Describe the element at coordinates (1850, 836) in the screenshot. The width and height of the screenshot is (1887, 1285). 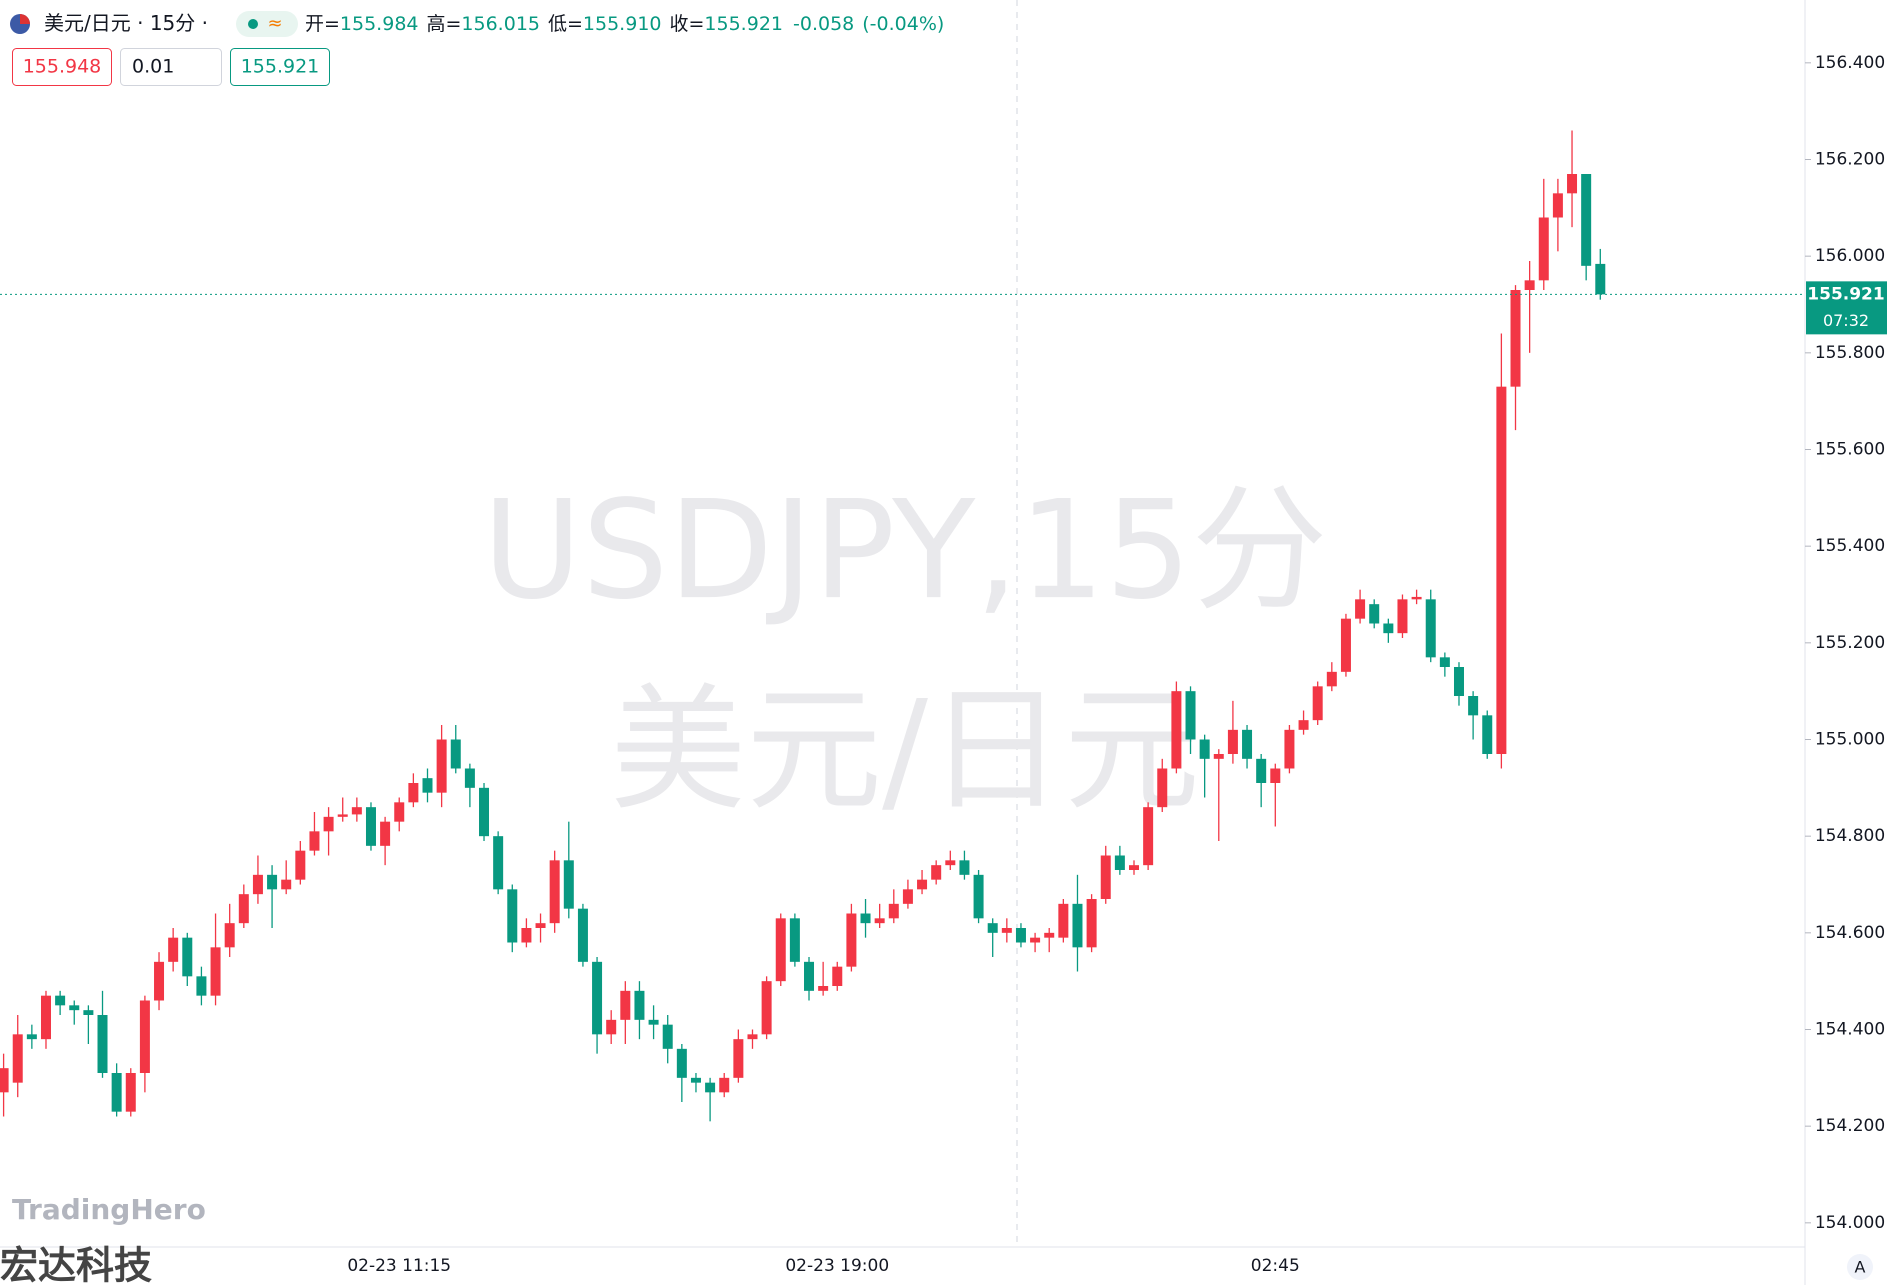
I see `y-tick-label: 154.800` at that location.